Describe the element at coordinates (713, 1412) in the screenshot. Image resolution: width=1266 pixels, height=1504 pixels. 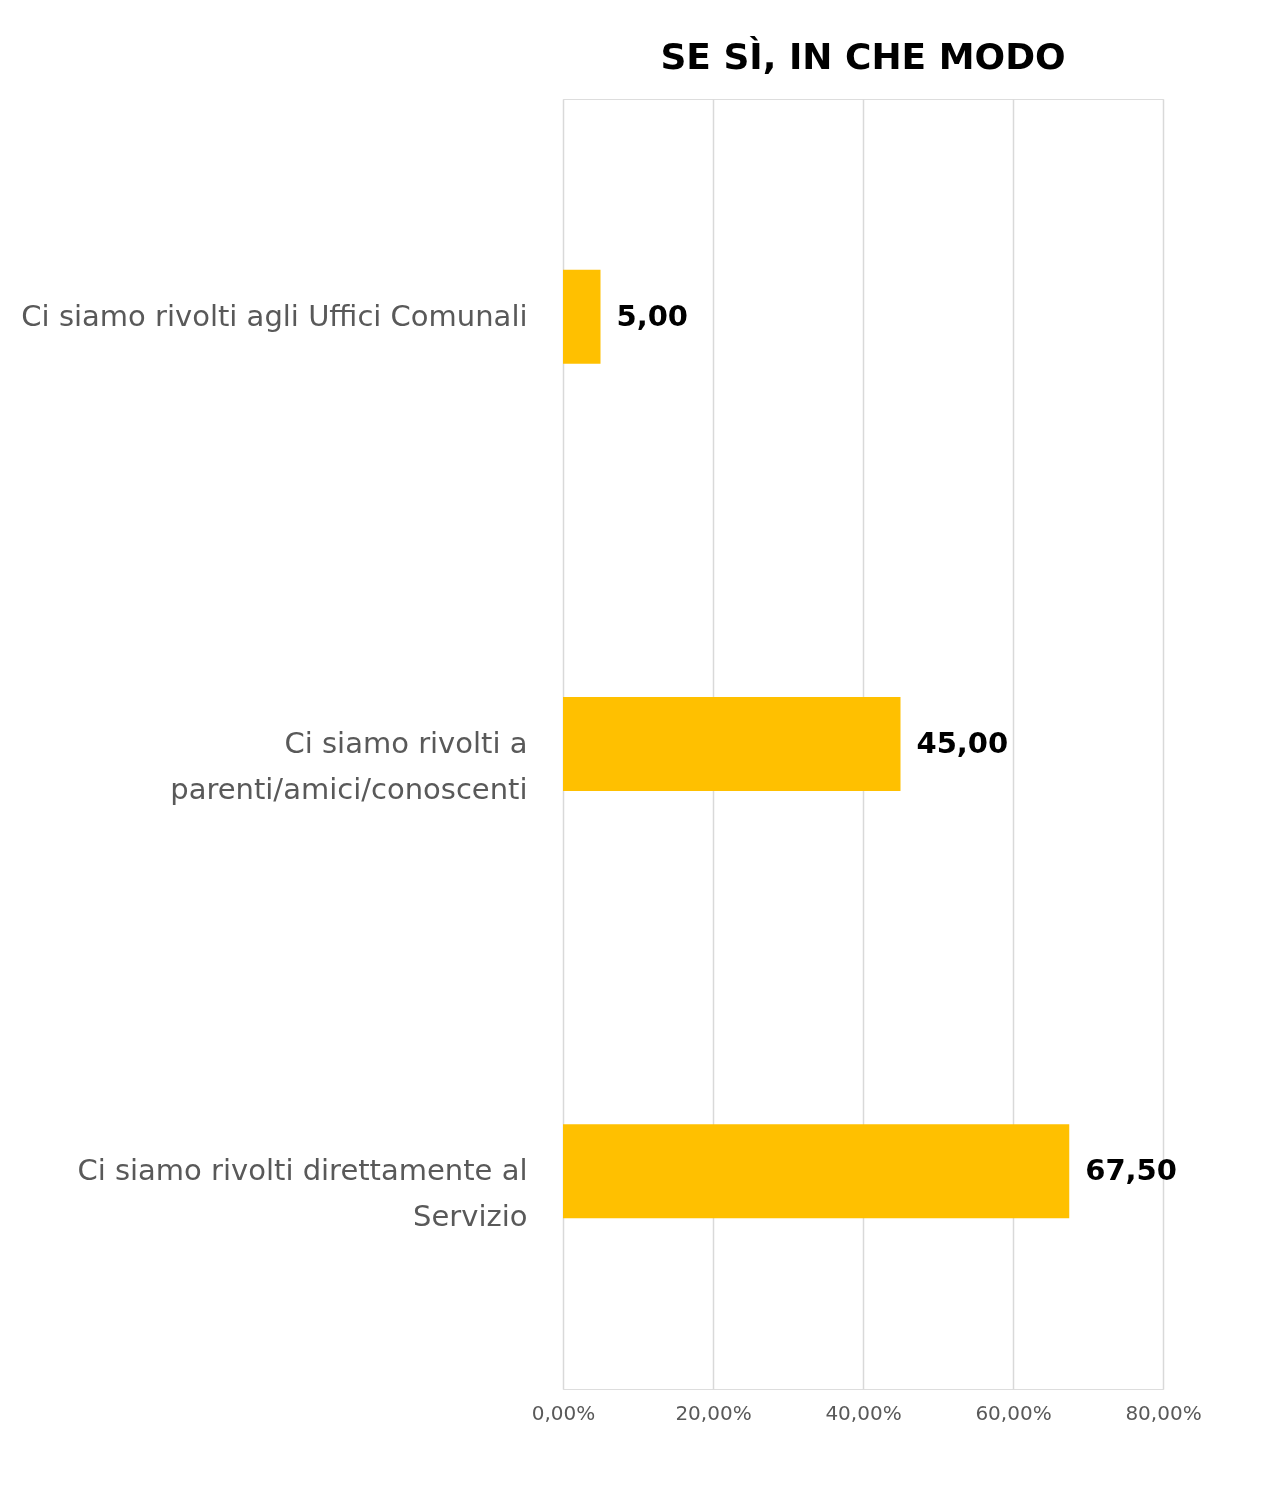
I see `x-tick-label: 20,00%` at that location.